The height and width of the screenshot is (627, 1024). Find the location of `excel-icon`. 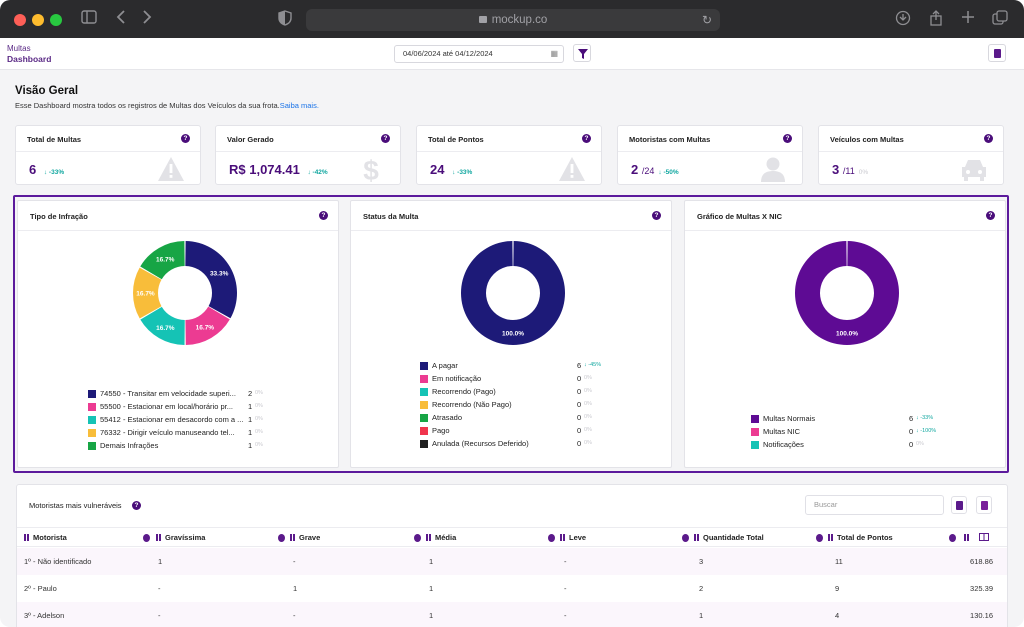

excel-icon is located at coordinates (984, 505).